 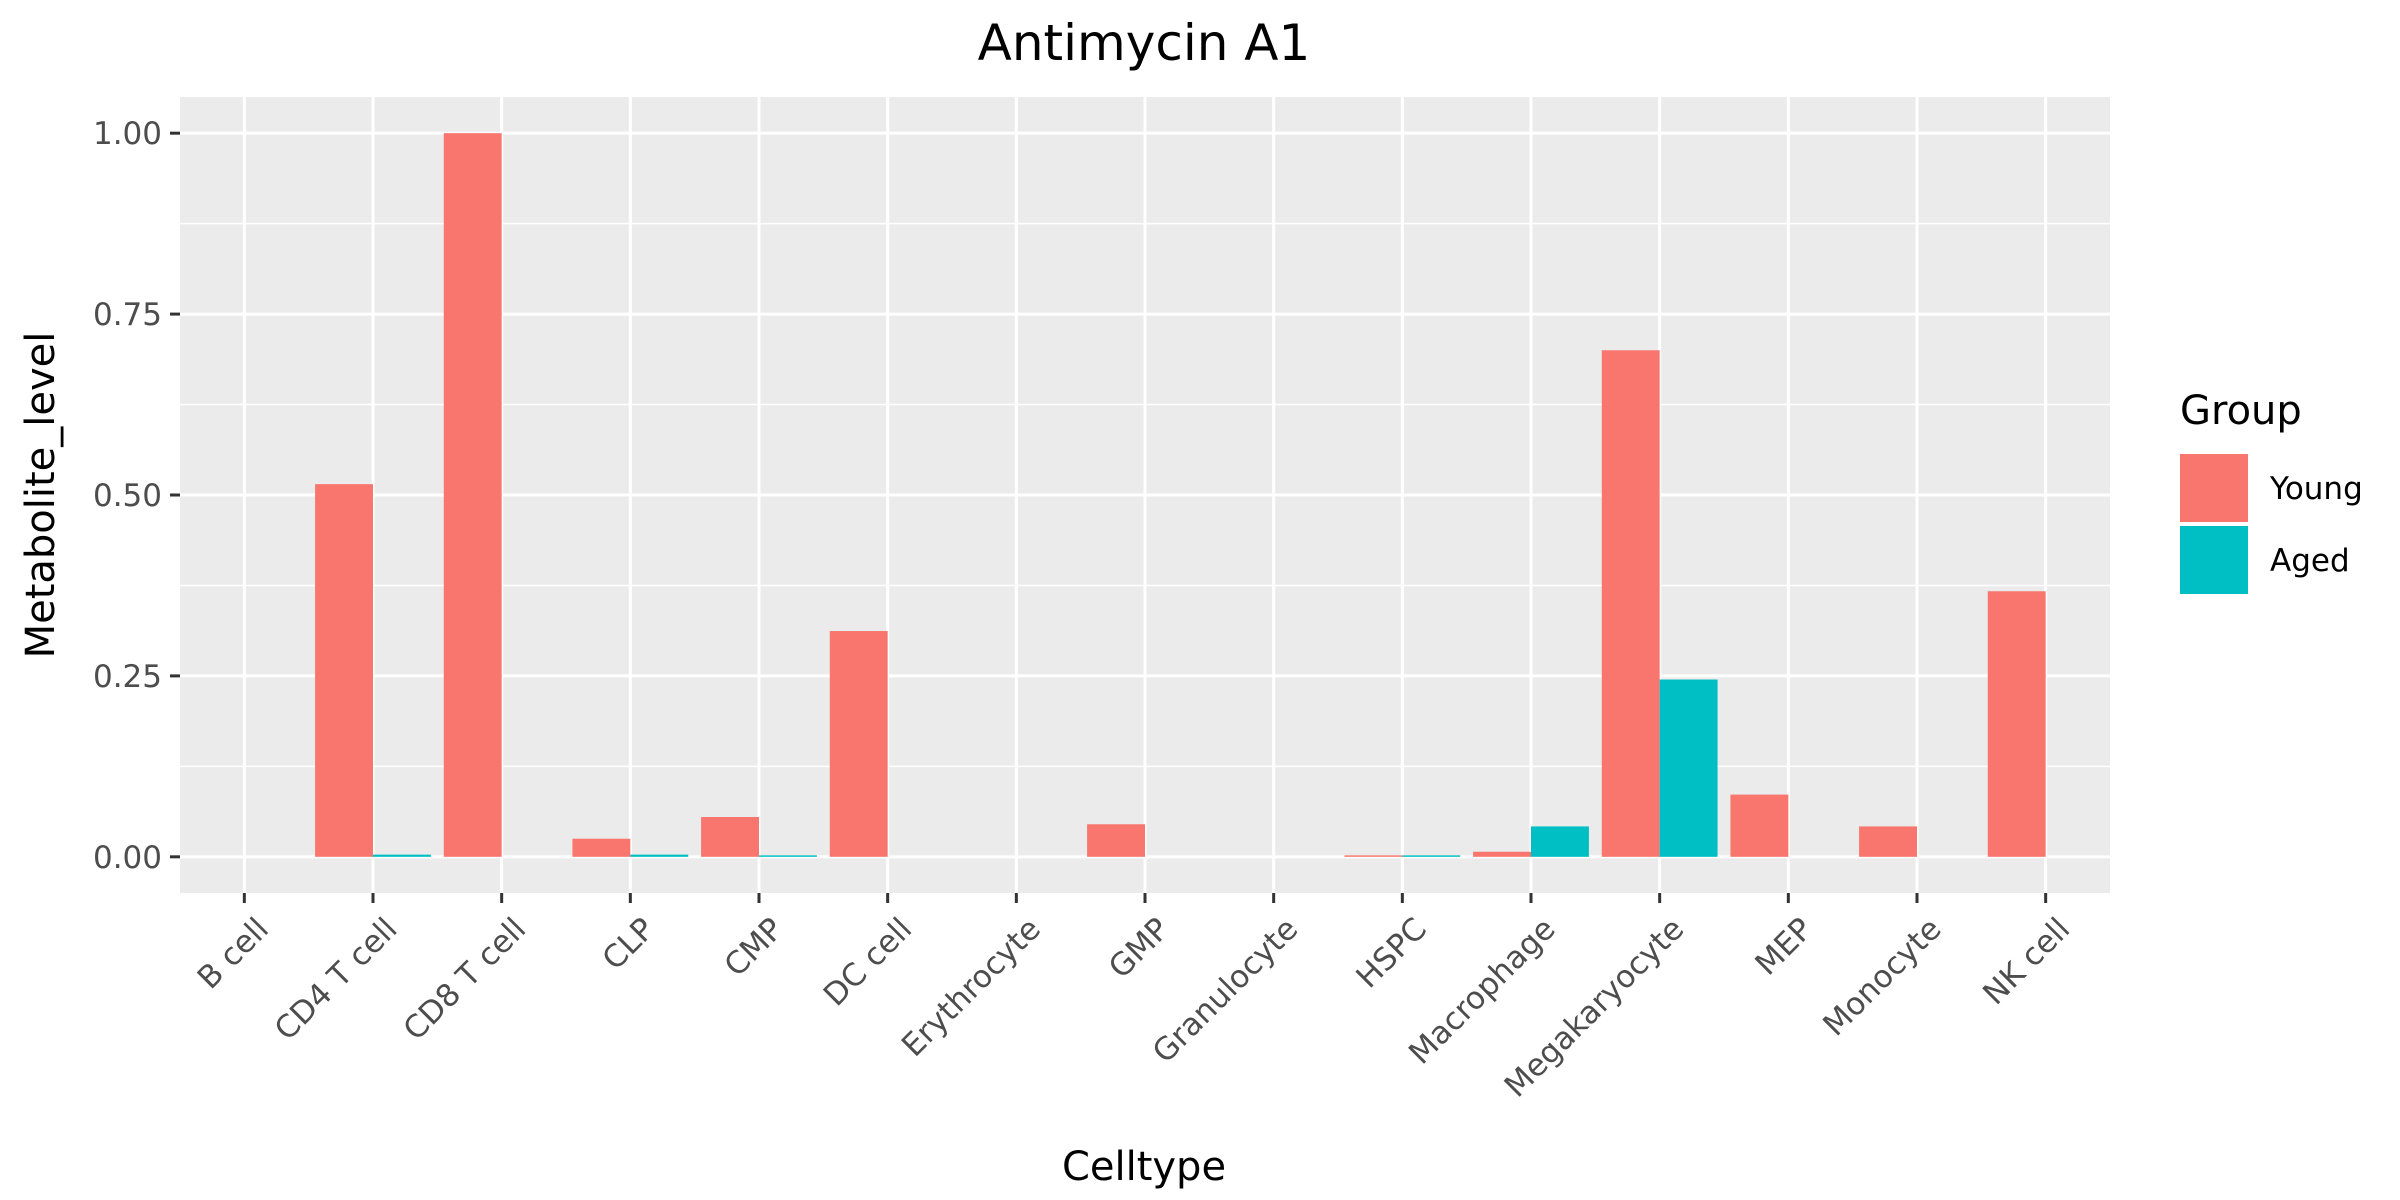 What do you see at coordinates (2214, 488) in the screenshot?
I see `legend-key-young` at bounding box center [2214, 488].